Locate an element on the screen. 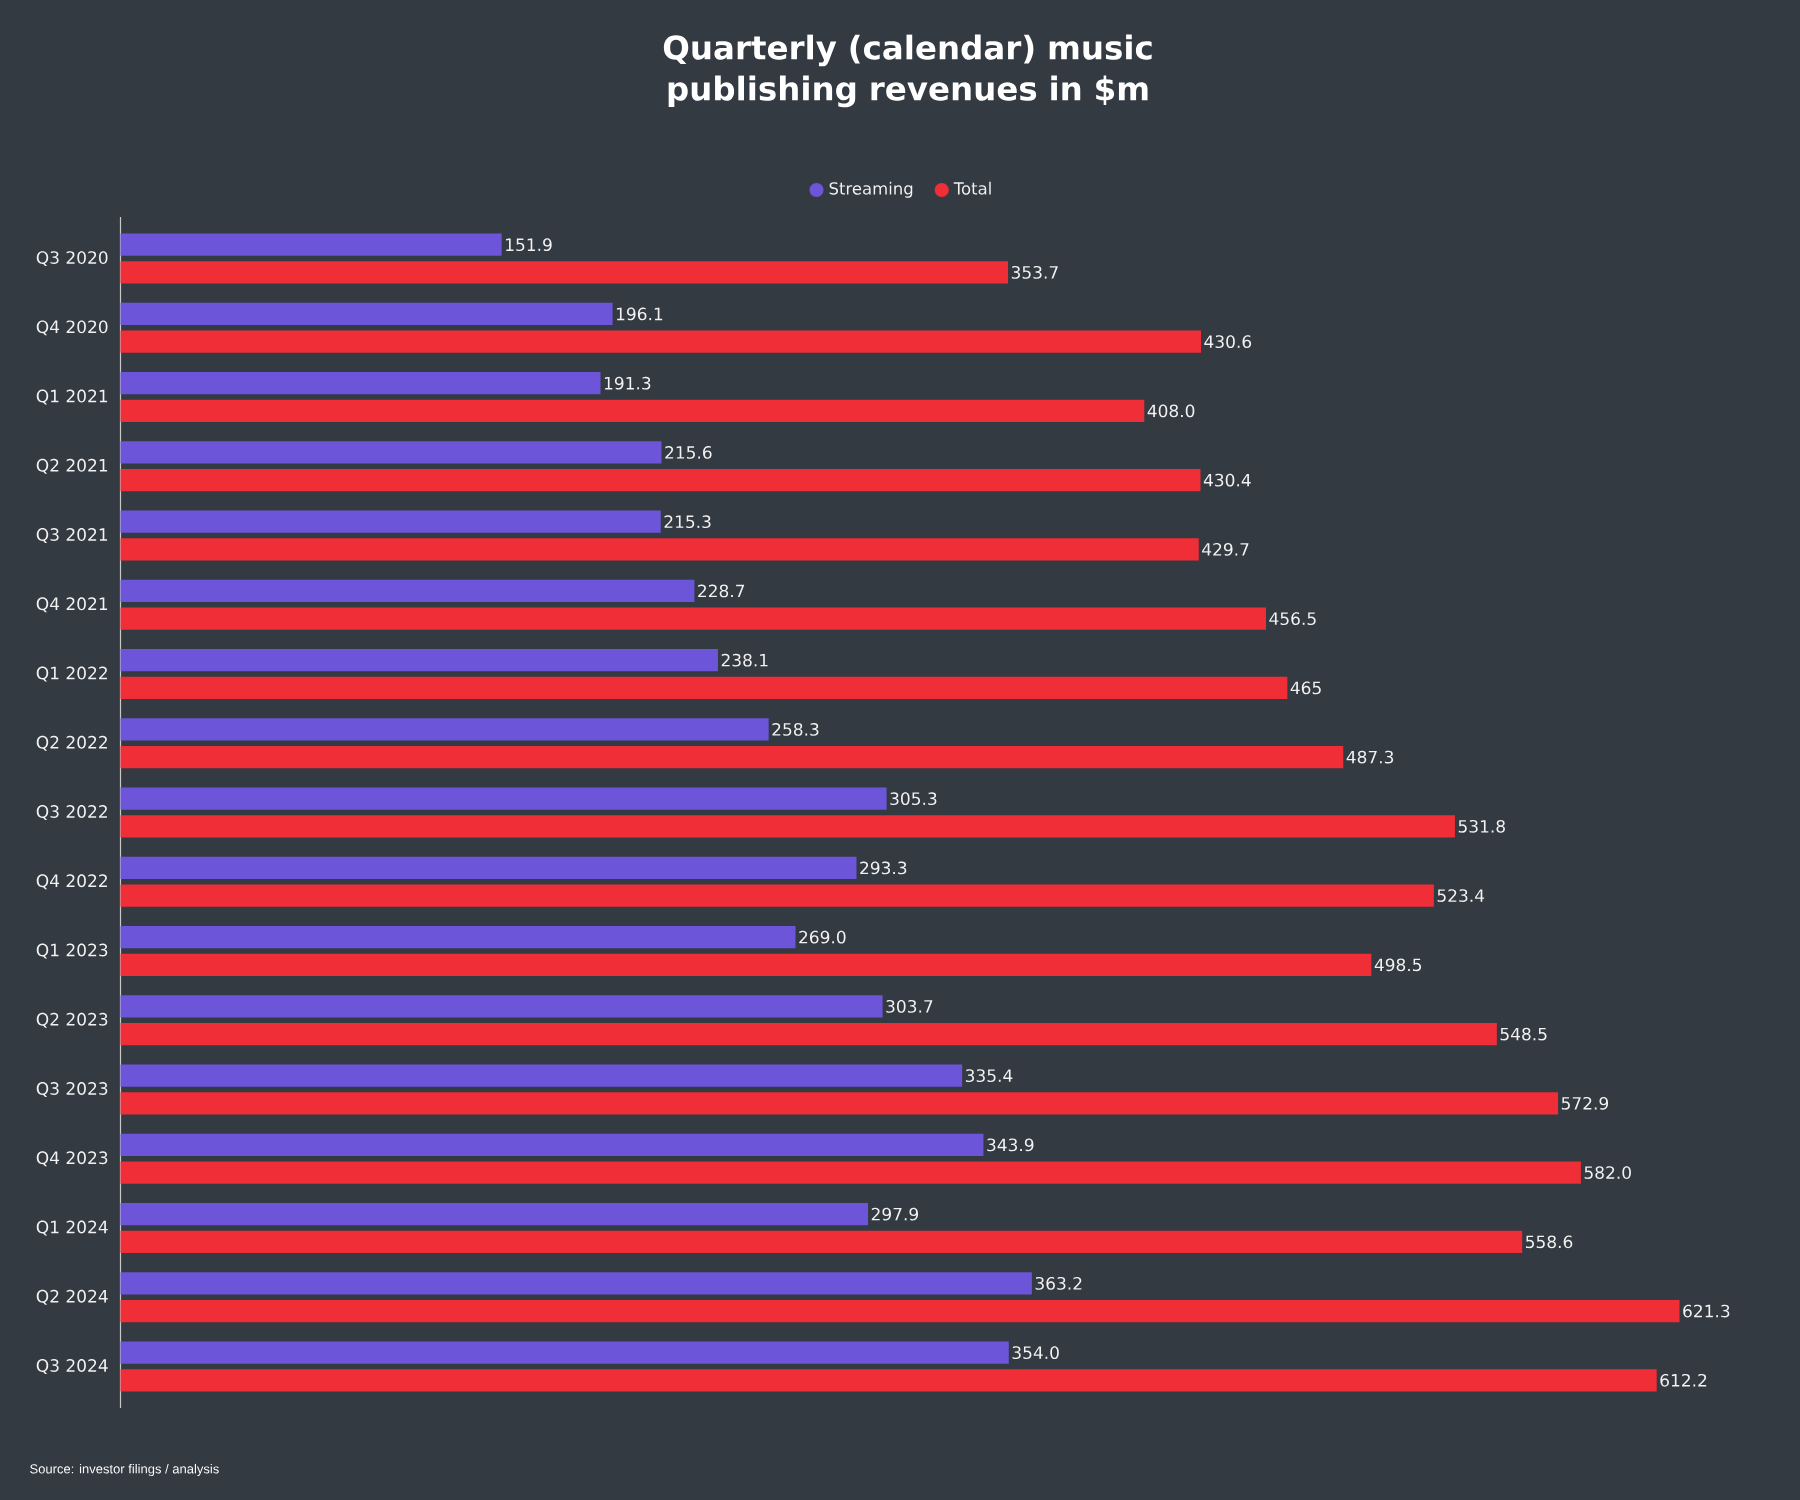 The image size is (1800, 1500). y-tick-label: Q2 2024 is located at coordinates (72, 1297).